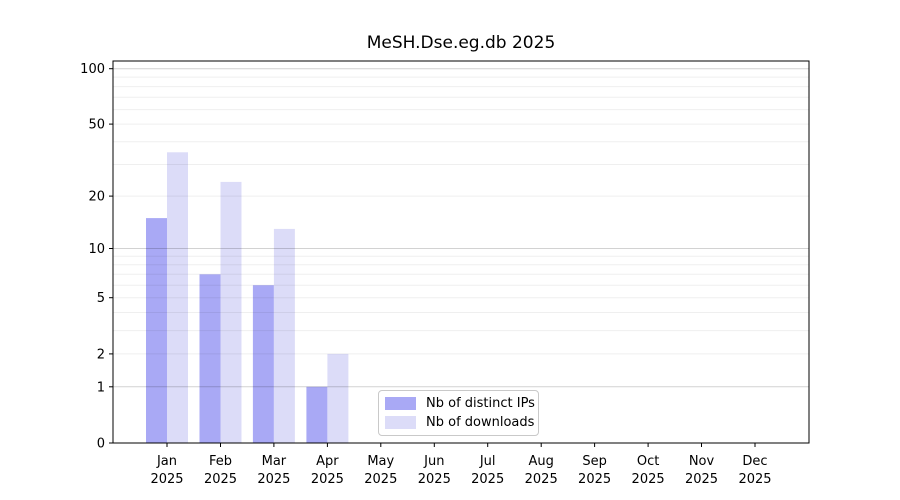 This screenshot has height=500, width=900. What do you see at coordinates (338, 398) in the screenshot?
I see `bar-nb-of-downloads-apr` at bounding box center [338, 398].